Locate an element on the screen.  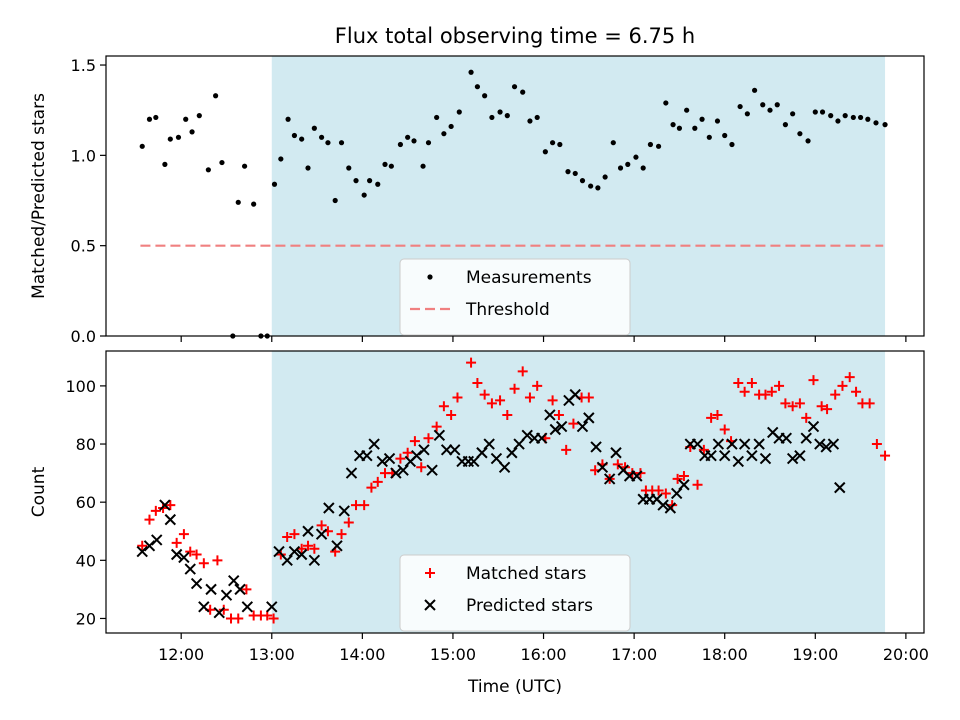
x-tick-label: 16:00 is located at coordinates (543, 654).